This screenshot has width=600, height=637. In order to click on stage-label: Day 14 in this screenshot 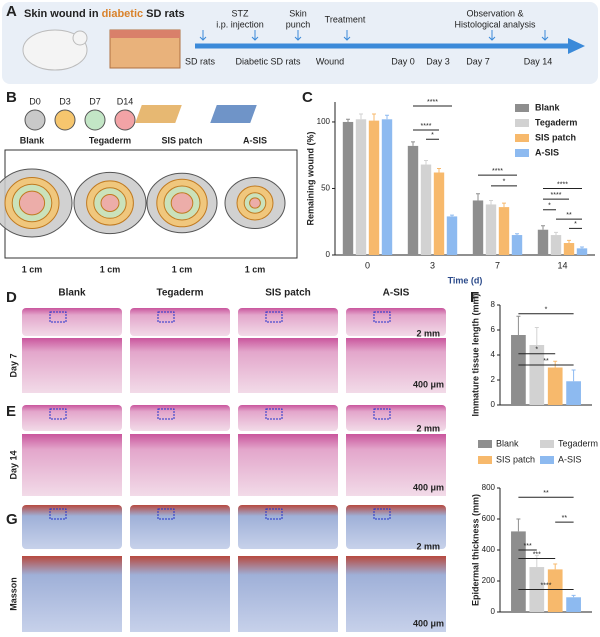, I will do `click(538, 61)`.